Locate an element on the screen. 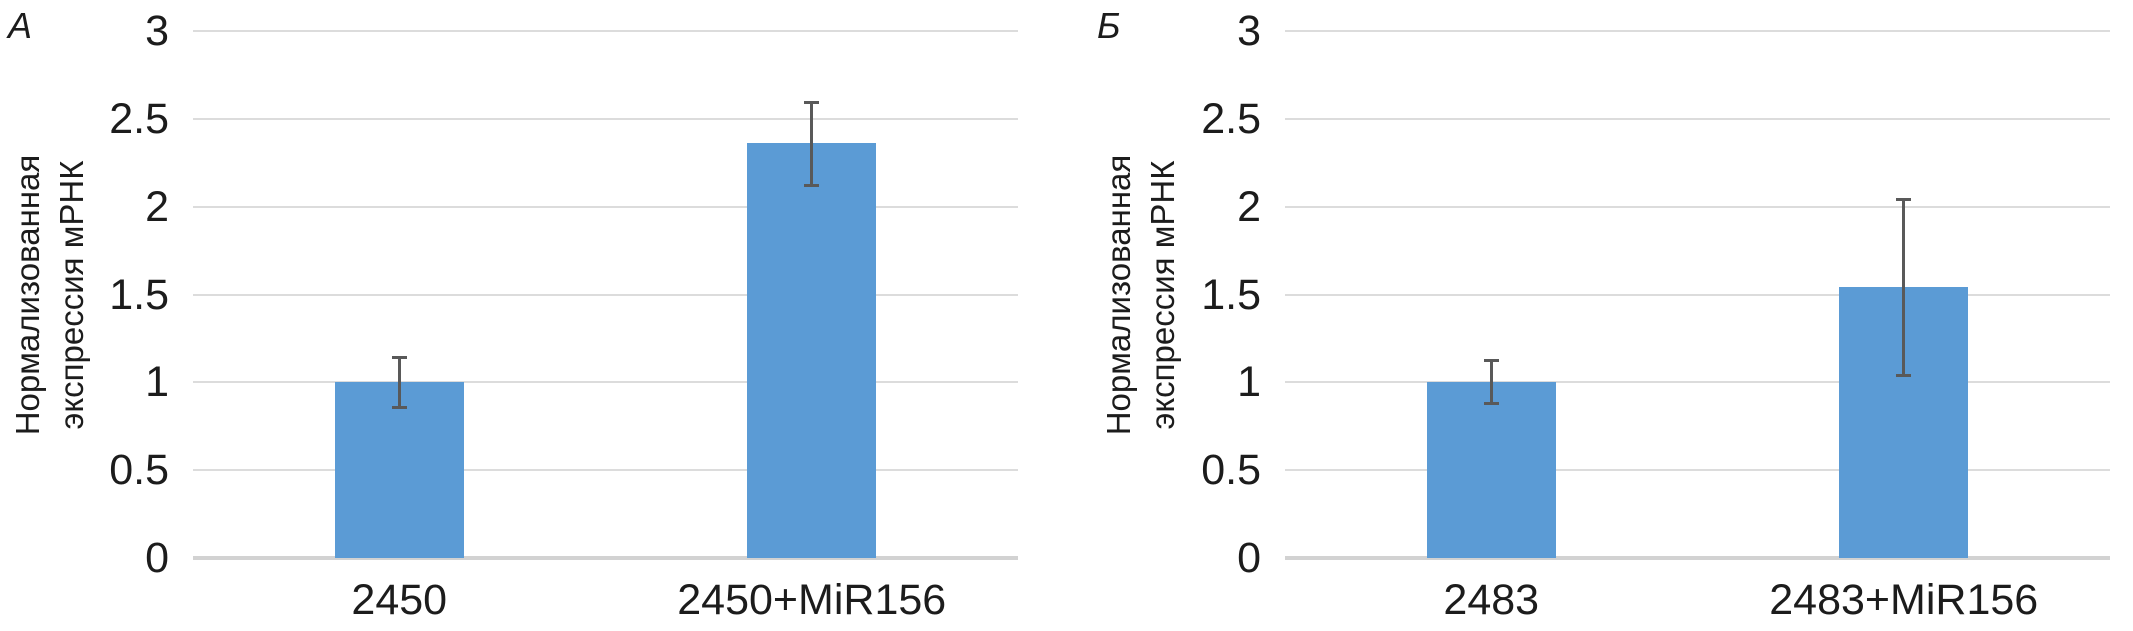 The height and width of the screenshot is (631, 2133). x-category-label: 2450+MiR156 is located at coordinates (812, 600).